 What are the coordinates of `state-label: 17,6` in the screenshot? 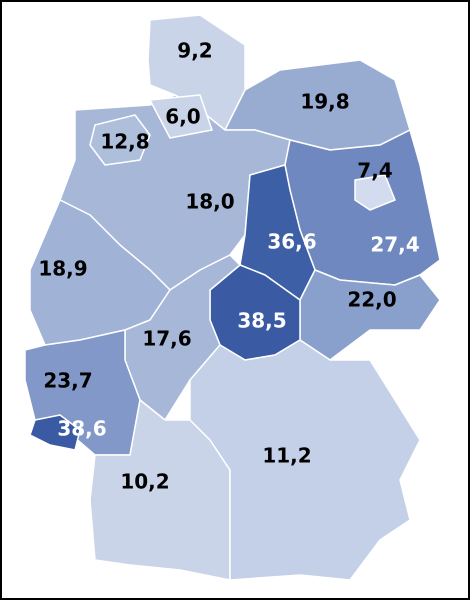 It's located at (166, 339).